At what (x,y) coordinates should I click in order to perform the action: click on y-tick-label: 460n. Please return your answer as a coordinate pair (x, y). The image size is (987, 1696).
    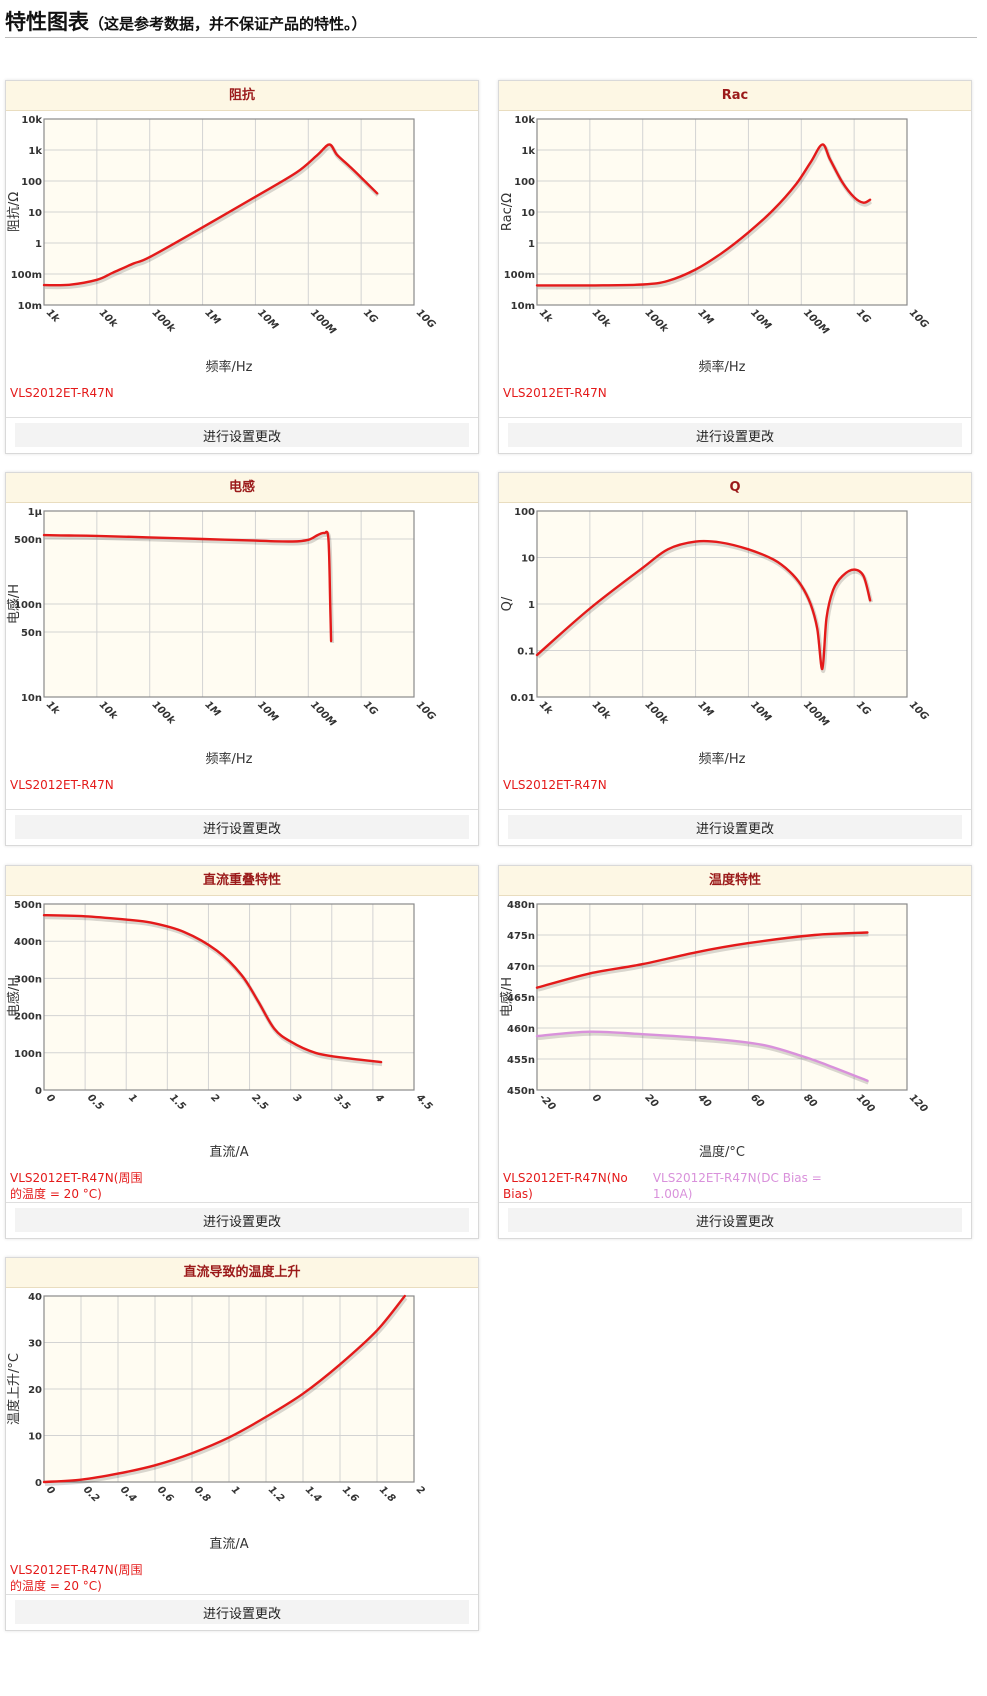
    Looking at the image, I should click on (521, 1029).